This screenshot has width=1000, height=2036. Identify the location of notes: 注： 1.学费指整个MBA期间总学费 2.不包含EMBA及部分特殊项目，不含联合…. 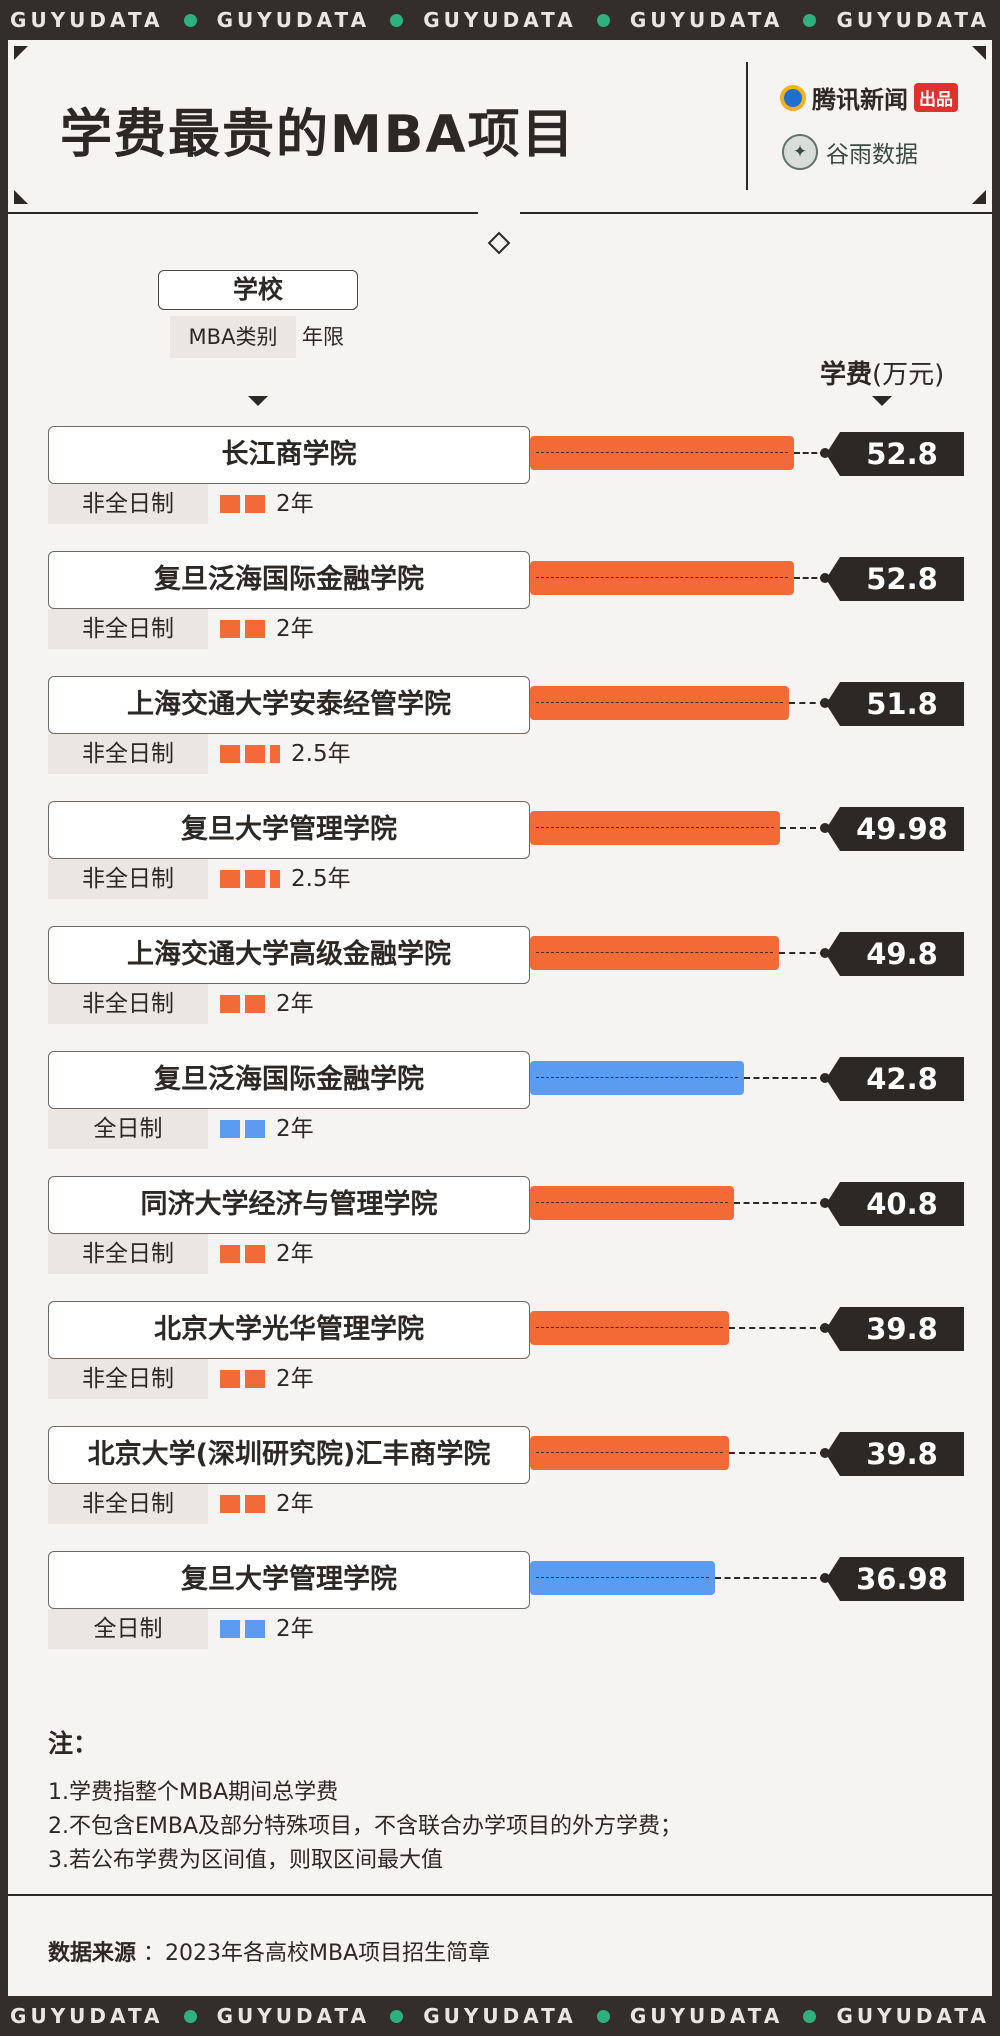
(498, 1801).